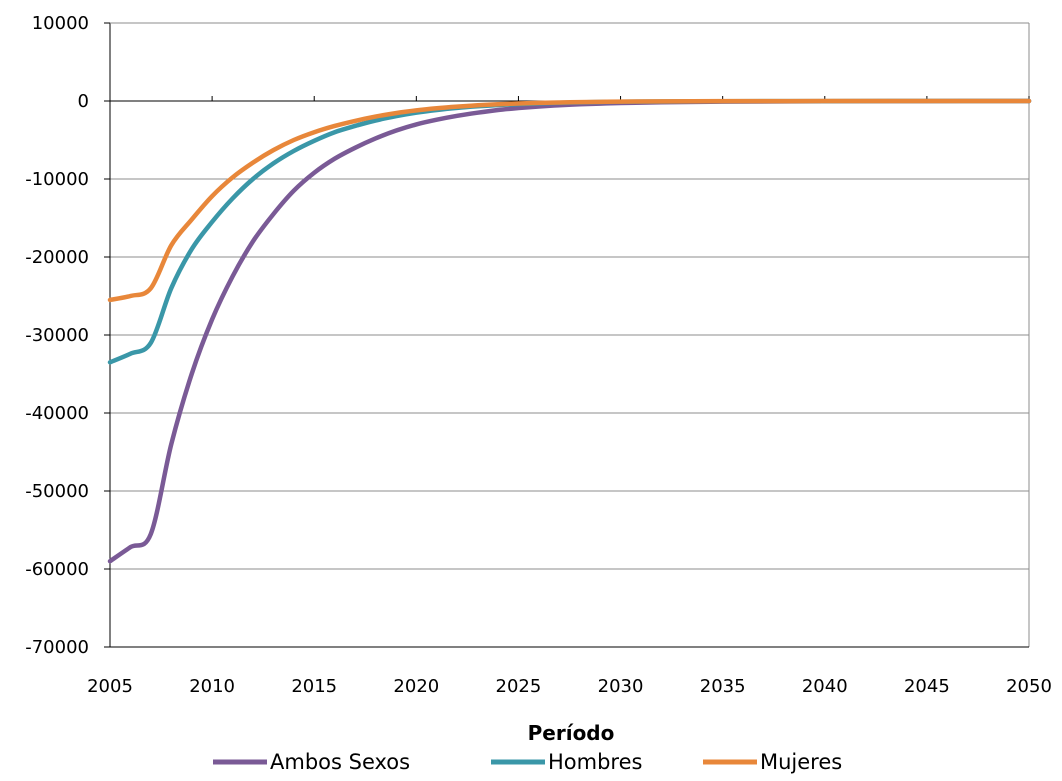  I want to click on x-tick-label: 2005, so click(110, 686).